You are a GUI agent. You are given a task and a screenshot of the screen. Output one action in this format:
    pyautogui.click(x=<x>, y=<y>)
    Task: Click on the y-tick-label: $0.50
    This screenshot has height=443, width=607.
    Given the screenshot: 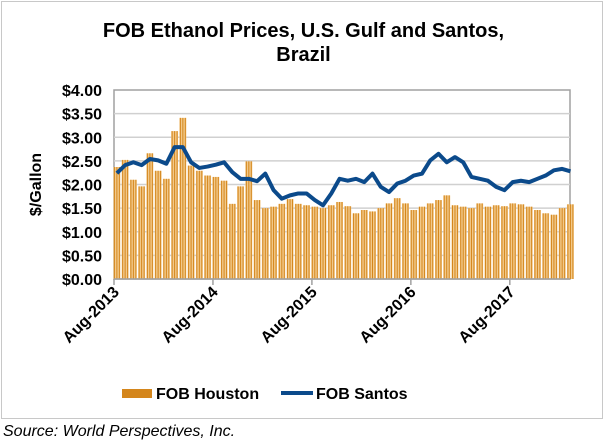 What is the action you would take?
    pyautogui.click(x=82, y=256)
    